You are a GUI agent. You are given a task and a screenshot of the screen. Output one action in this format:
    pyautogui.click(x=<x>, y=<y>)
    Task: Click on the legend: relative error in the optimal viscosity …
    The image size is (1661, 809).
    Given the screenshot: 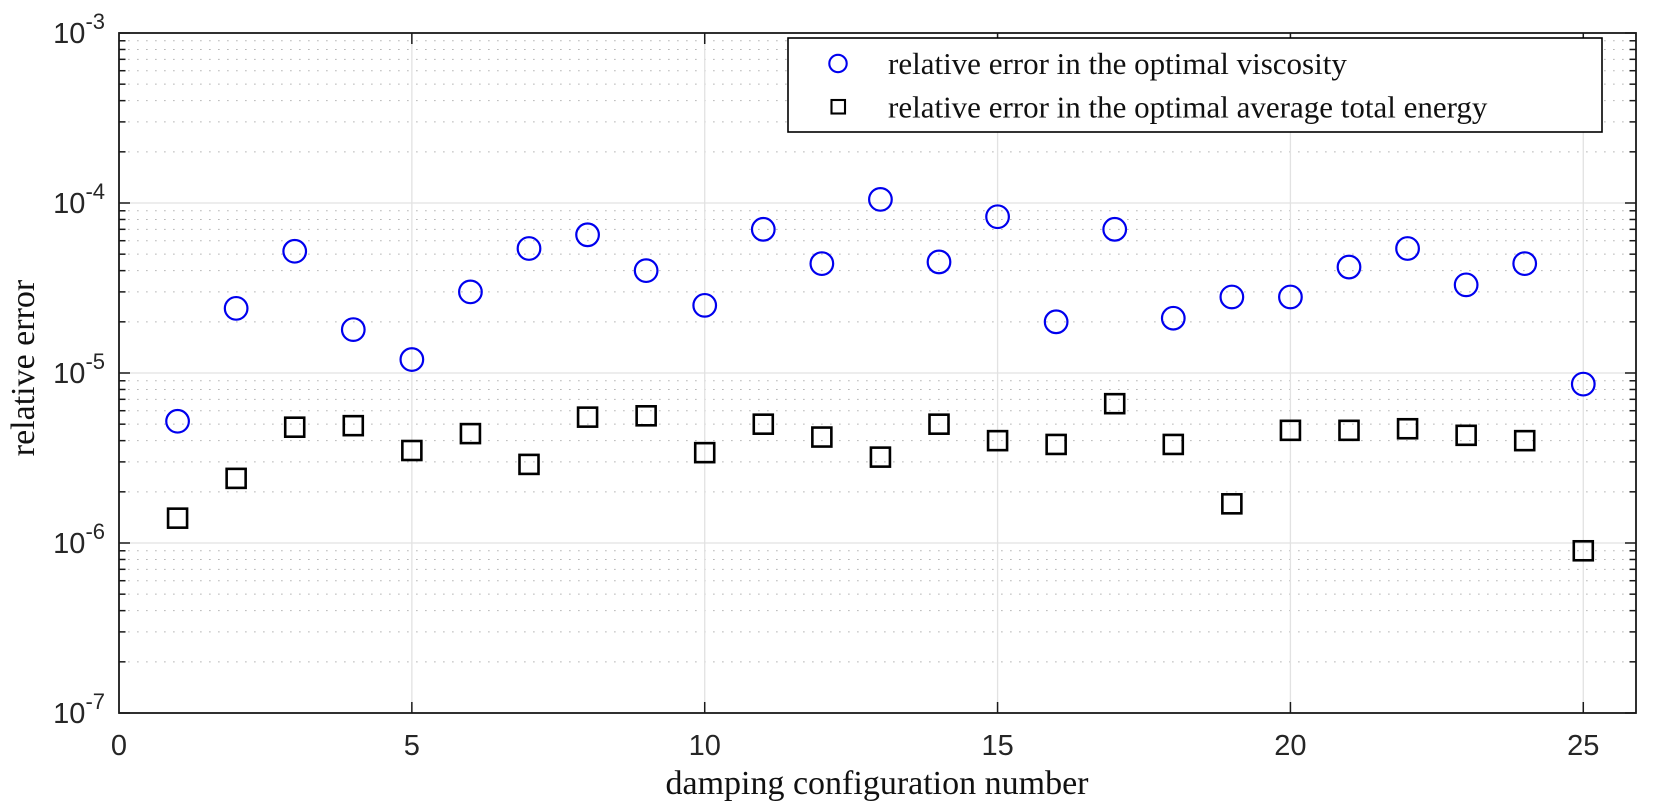 What is the action you would take?
    pyautogui.click(x=1195, y=85)
    